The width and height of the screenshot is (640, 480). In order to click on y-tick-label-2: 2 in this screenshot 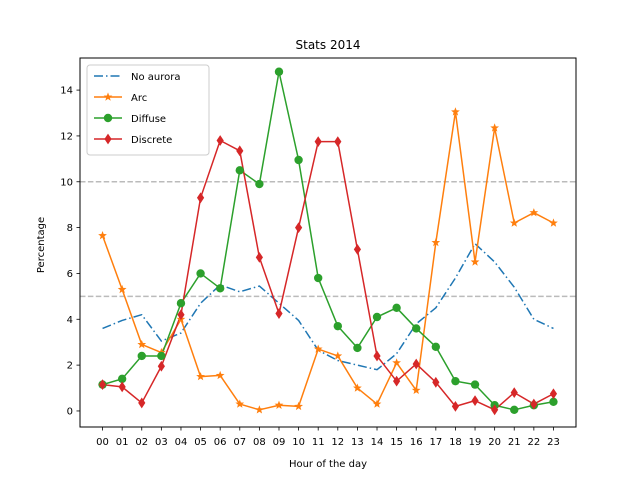, I will do `click(70, 366)`.